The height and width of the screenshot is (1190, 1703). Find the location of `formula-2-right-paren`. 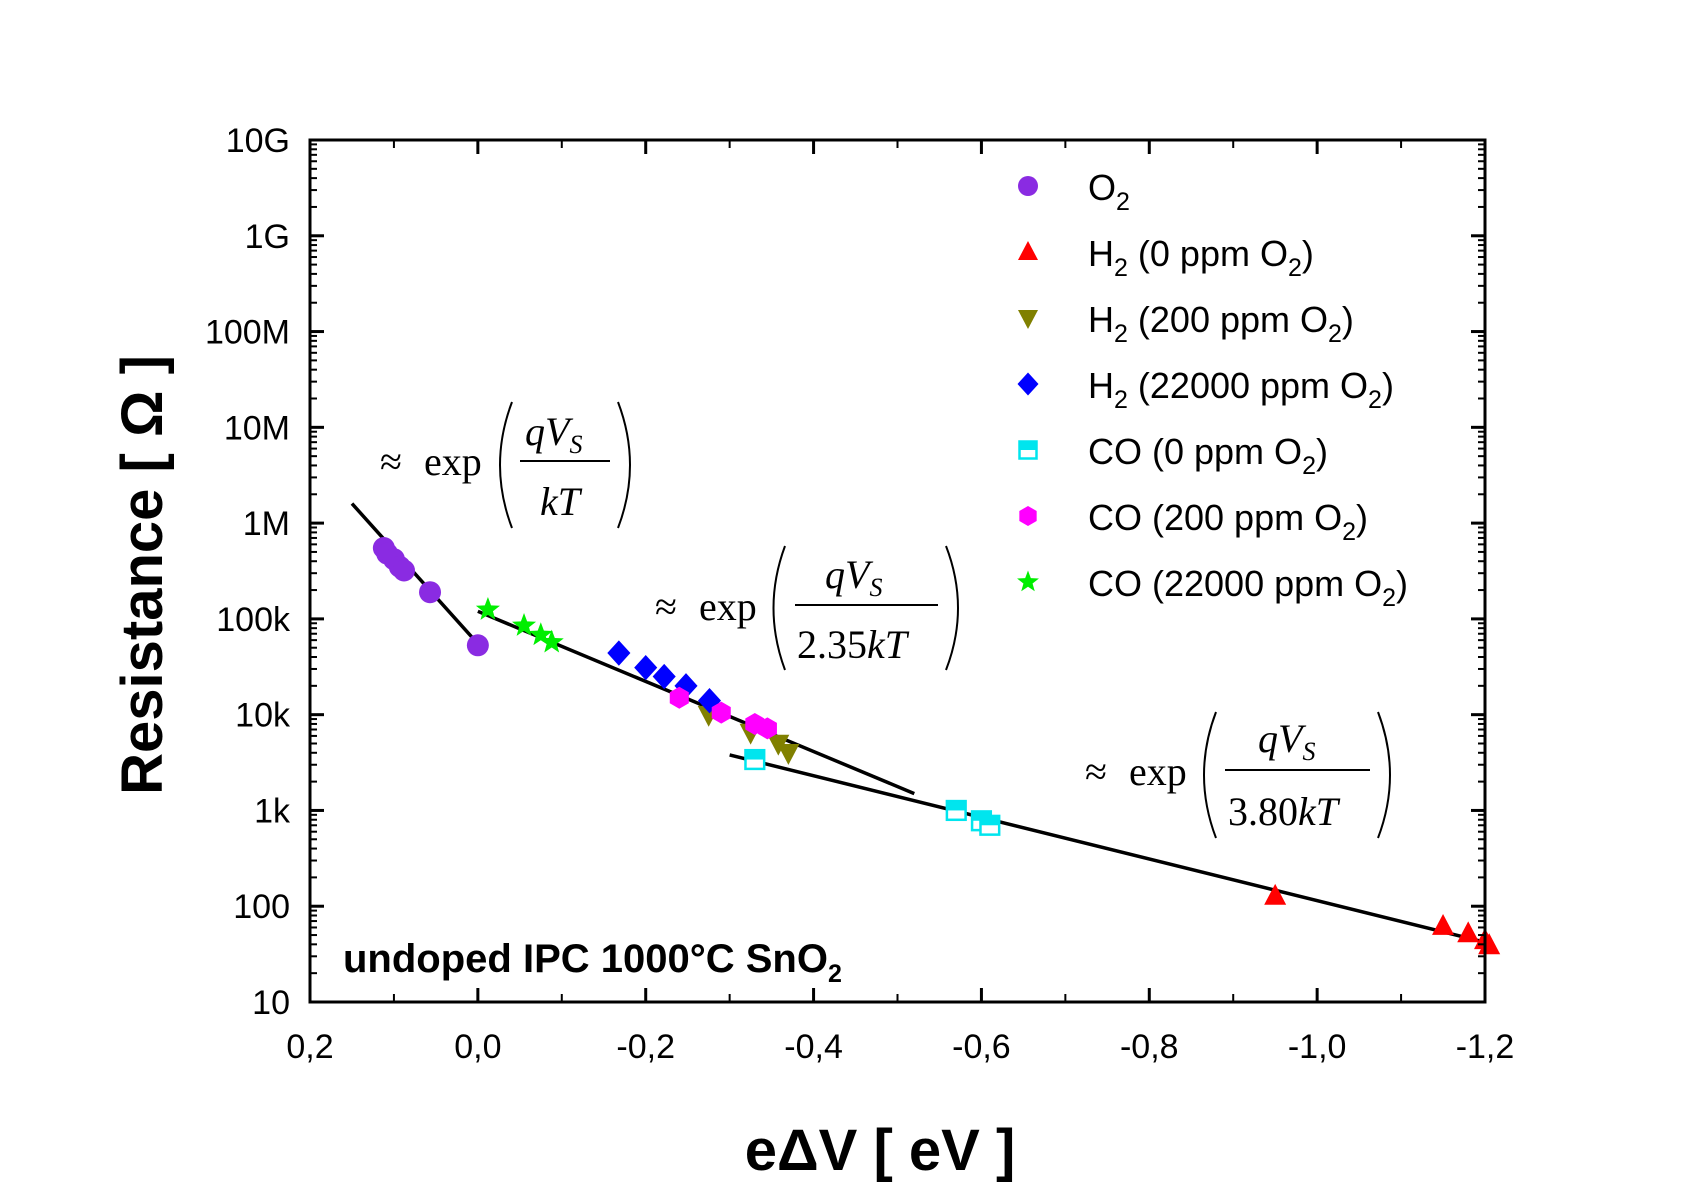

formula-2-right-paren is located at coordinates (952, 608).